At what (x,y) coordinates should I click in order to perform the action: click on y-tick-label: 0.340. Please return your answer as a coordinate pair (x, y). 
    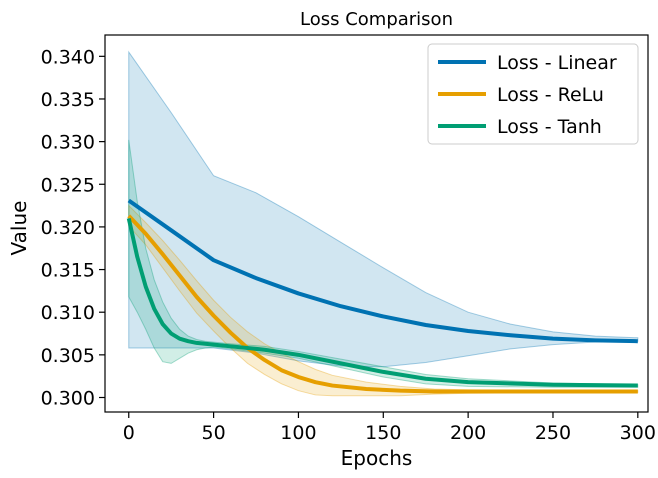
    Looking at the image, I should click on (68, 57).